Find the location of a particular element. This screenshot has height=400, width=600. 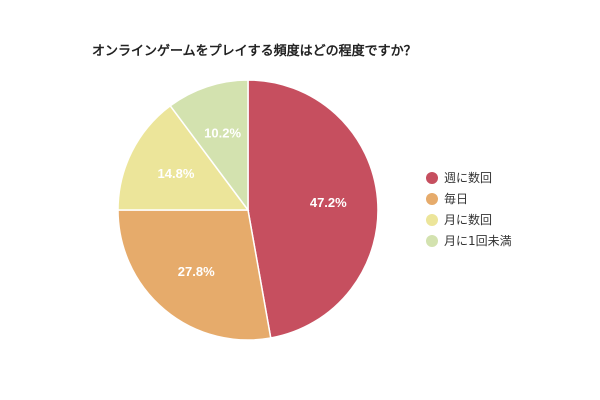

slice-label-2: 27.8% is located at coordinates (196, 271).